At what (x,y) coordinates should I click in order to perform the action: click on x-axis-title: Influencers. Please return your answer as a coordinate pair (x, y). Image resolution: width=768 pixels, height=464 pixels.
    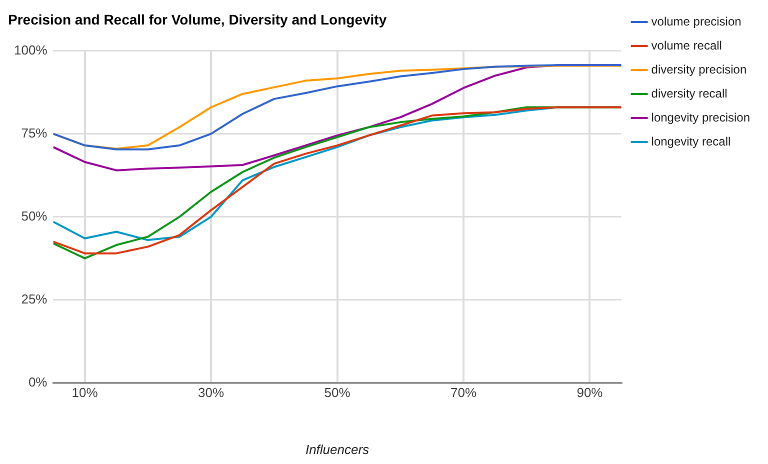
    Looking at the image, I should click on (337, 449).